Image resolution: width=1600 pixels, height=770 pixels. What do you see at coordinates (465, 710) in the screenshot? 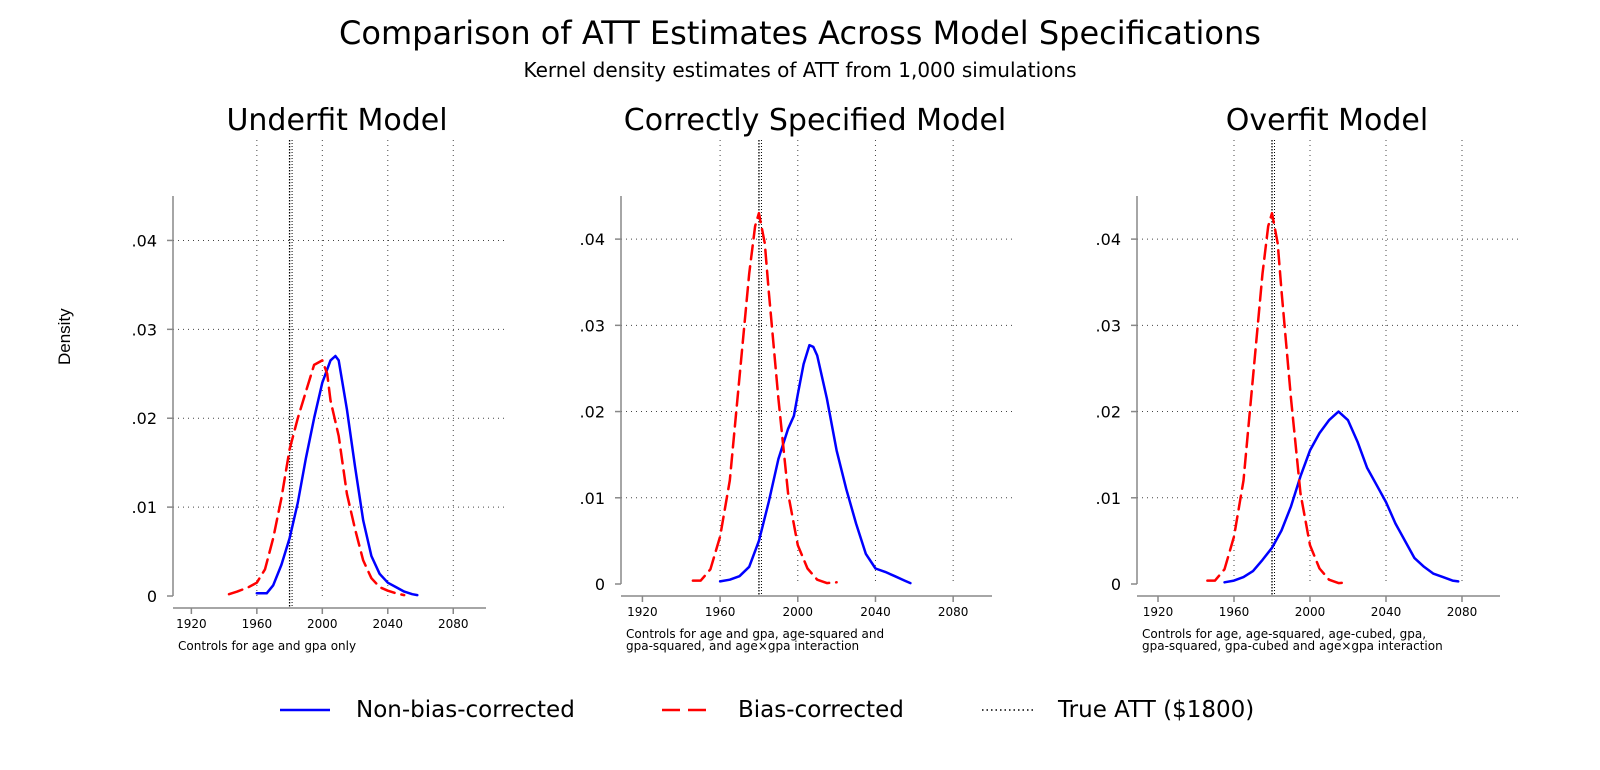
I see `legend-label-non-bias: Non-bias-corrected` at bounding box center [465, 710].